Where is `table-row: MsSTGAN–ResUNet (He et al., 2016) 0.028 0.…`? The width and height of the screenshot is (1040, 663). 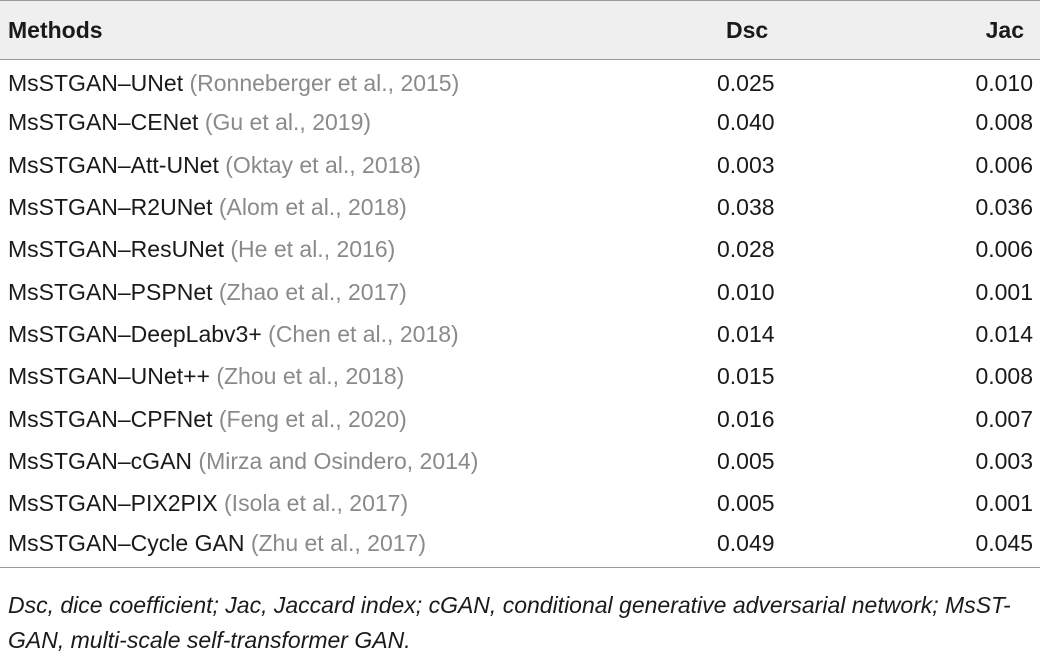 table-row: MsSTGAN–ResUNet (He et al., 2016) 0.028 0.… is located at coordinates (520, 250).